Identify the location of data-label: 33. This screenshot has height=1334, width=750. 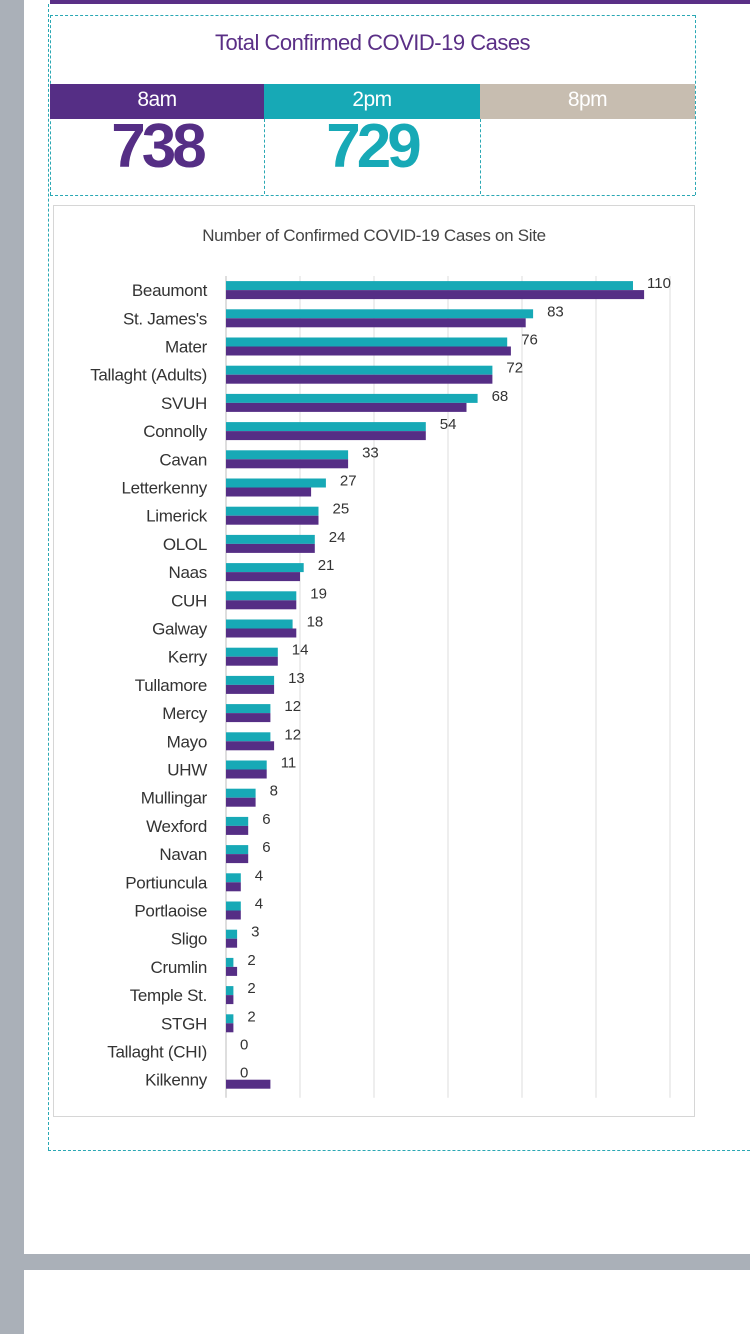
(370, 452).